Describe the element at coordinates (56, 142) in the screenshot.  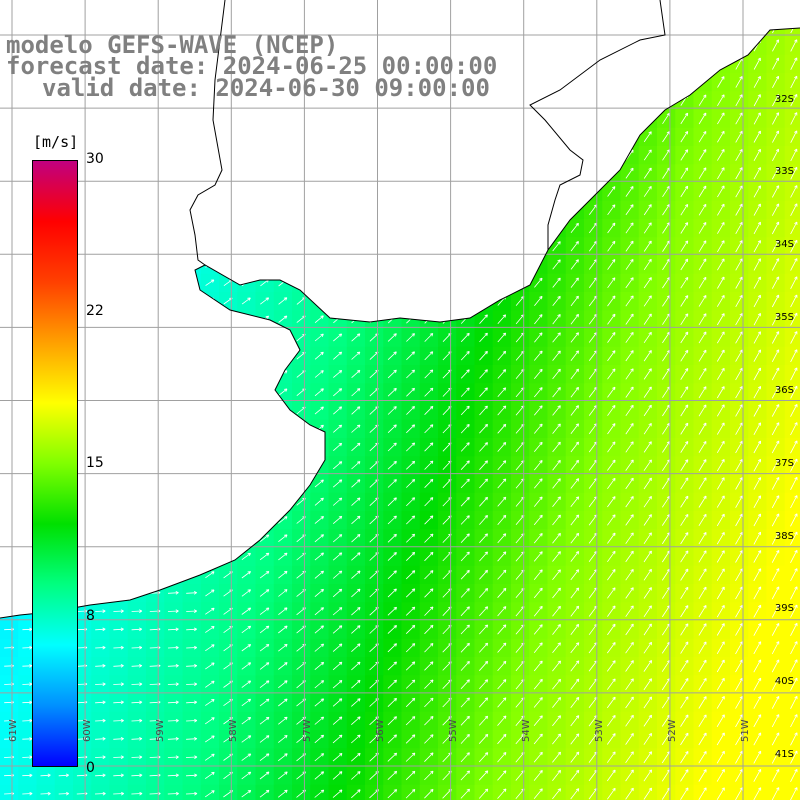
I see `colorbar-unit-label: [m/s]` at that location.